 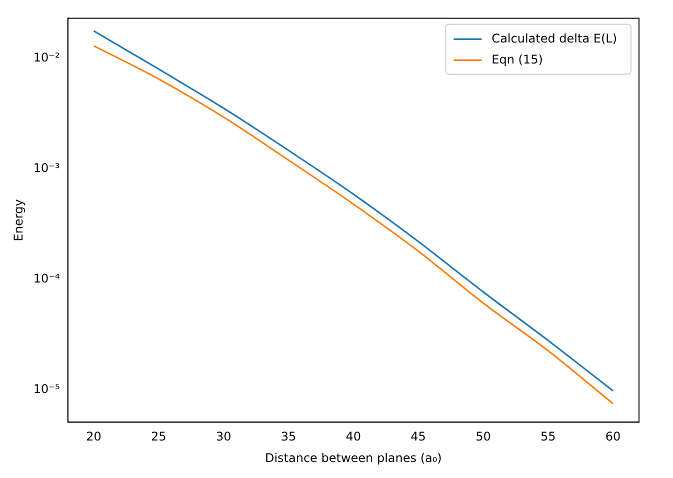 I want to click on x-tick-label: 30, so click(x=224, y=437).